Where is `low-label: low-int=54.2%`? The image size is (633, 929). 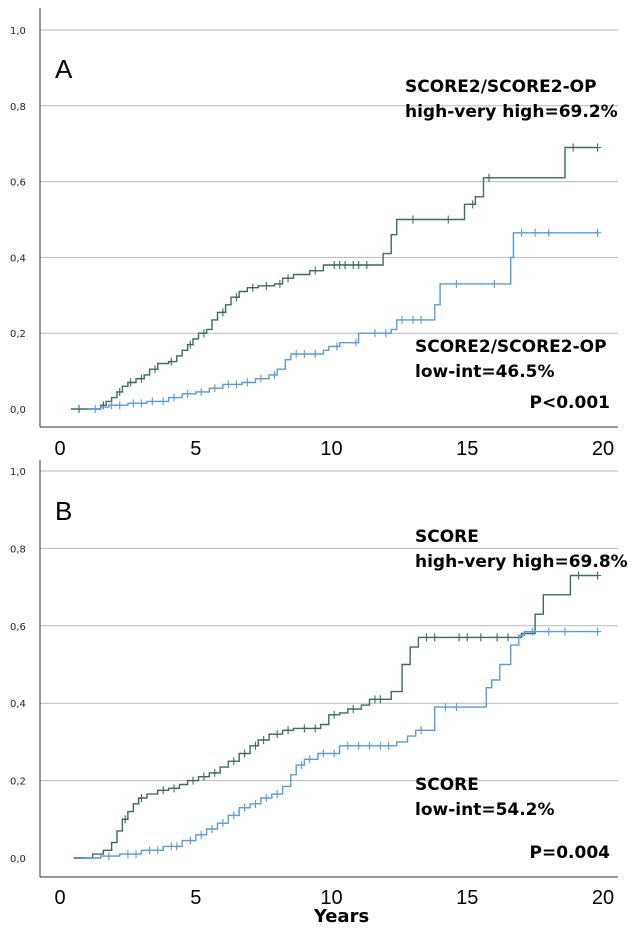 low-label: low-int=54.2% is located at coordinates (485, 810).